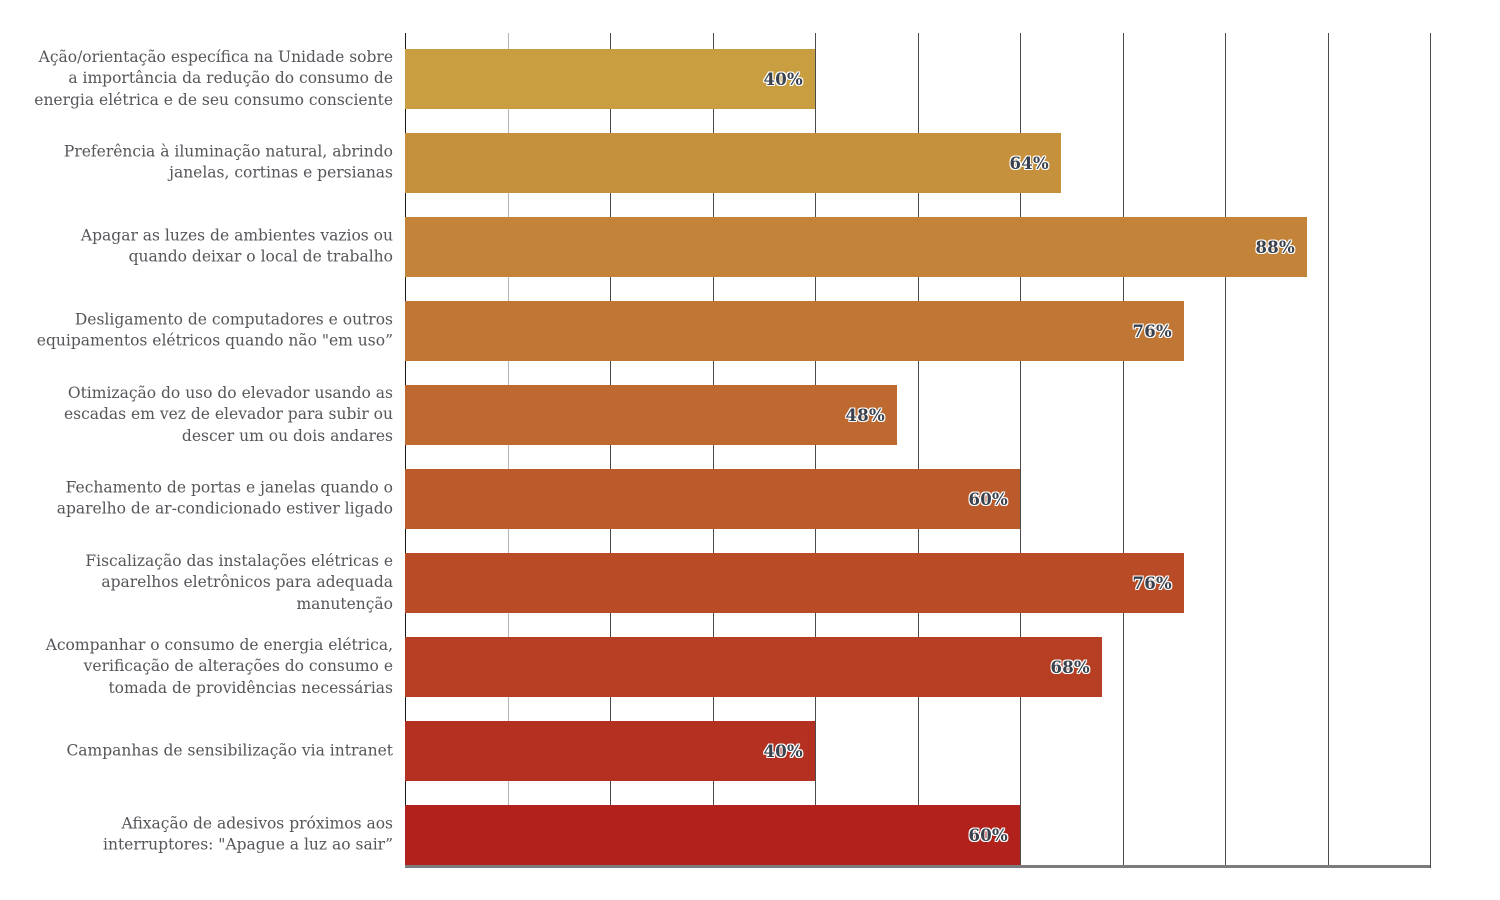  I want to click on bar: 48%, so click(651, 415).